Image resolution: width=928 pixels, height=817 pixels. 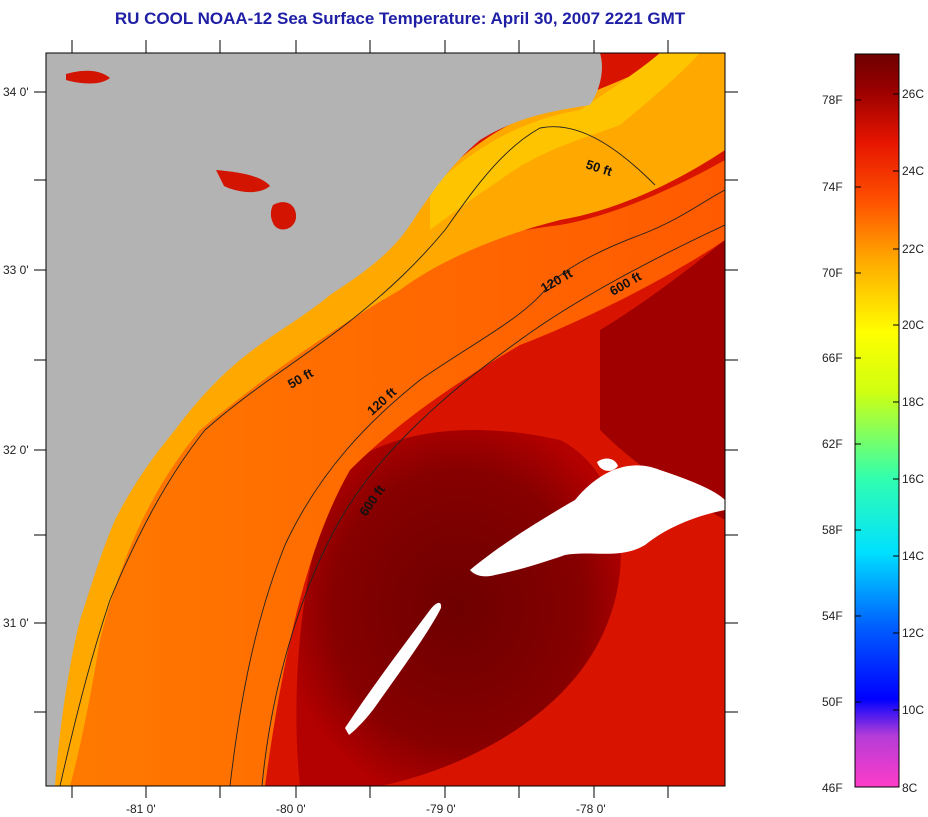 What do you see at coordinates (832, 702) in the screenshot?
I see `fahrenheit-label: 50F` at bounding box center [832, 702].